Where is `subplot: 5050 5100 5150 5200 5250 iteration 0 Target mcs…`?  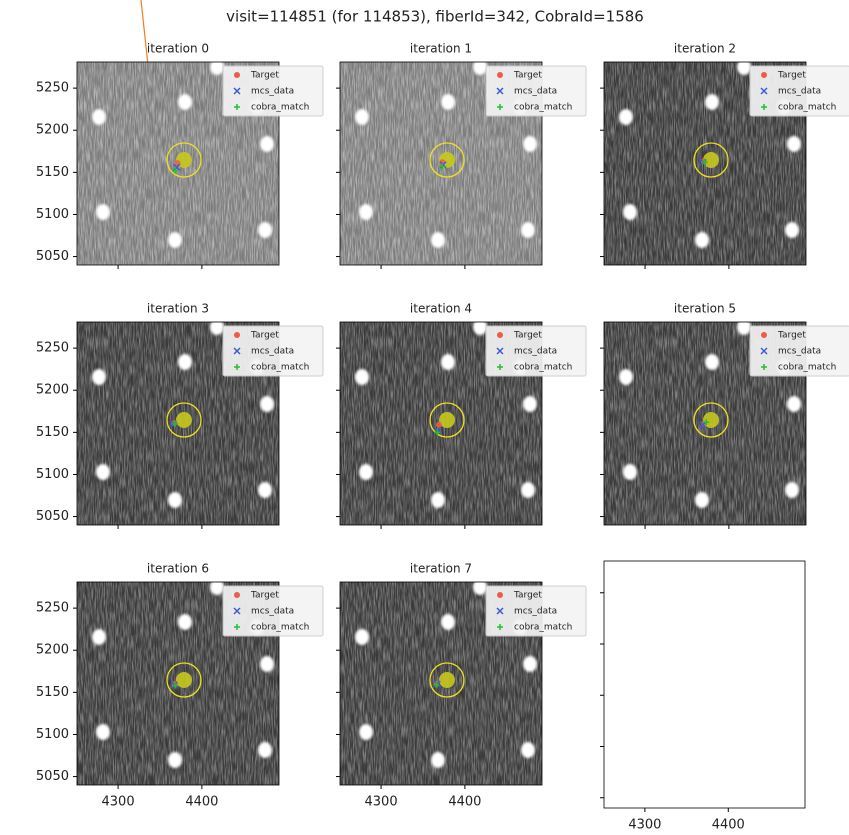 subplot: 5050 5100 5150 5200 5250 iteration 0 Target mcs… is located at coordinates (180, 155).